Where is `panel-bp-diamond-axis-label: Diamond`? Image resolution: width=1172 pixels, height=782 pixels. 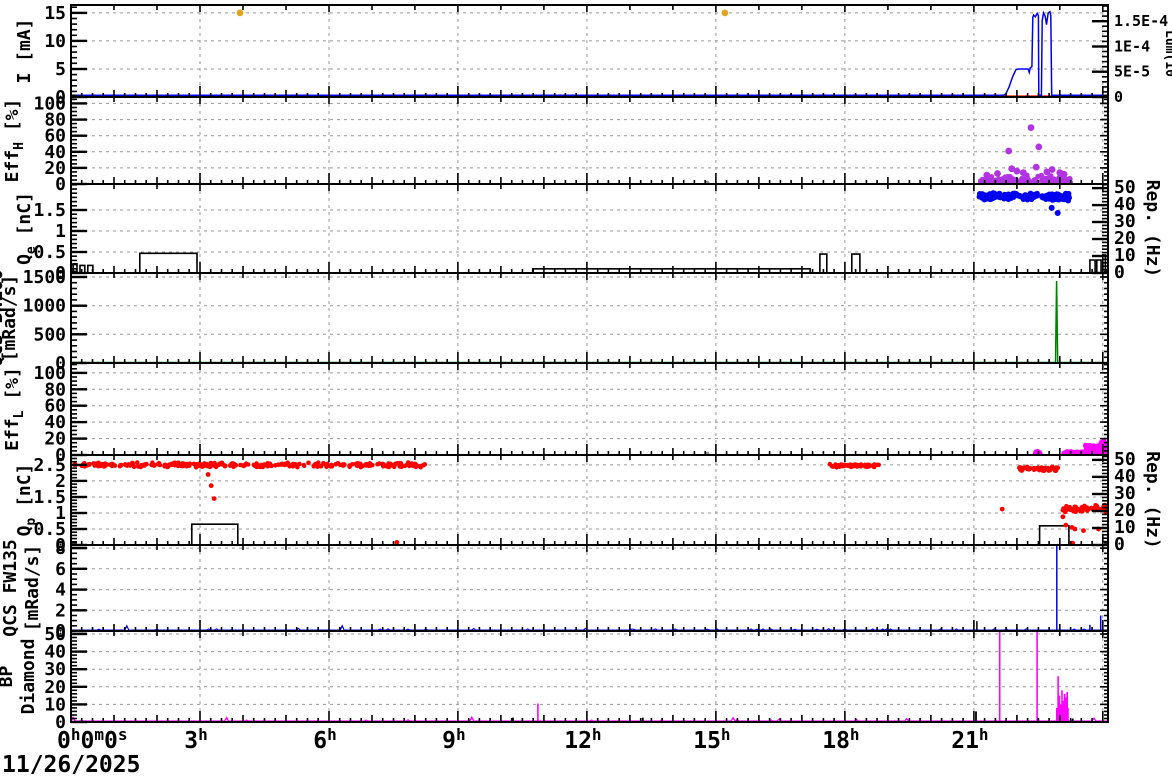
panel-bp-diamond-axis-label: Diamond is located at coordinates (28, 677).